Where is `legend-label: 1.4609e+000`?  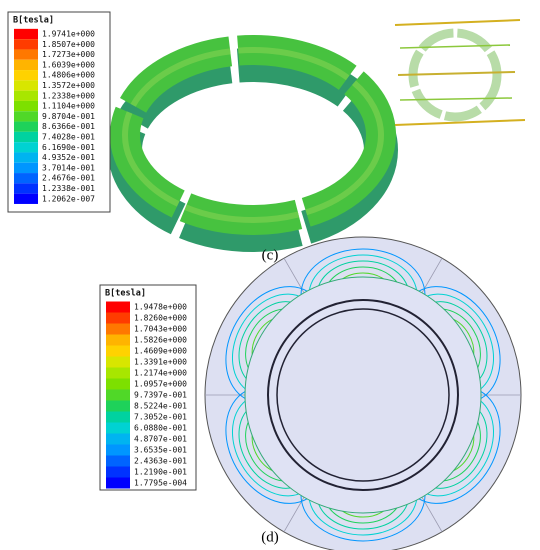 legend-label: 1.4609e+000 is located at coordinates (160, 351).